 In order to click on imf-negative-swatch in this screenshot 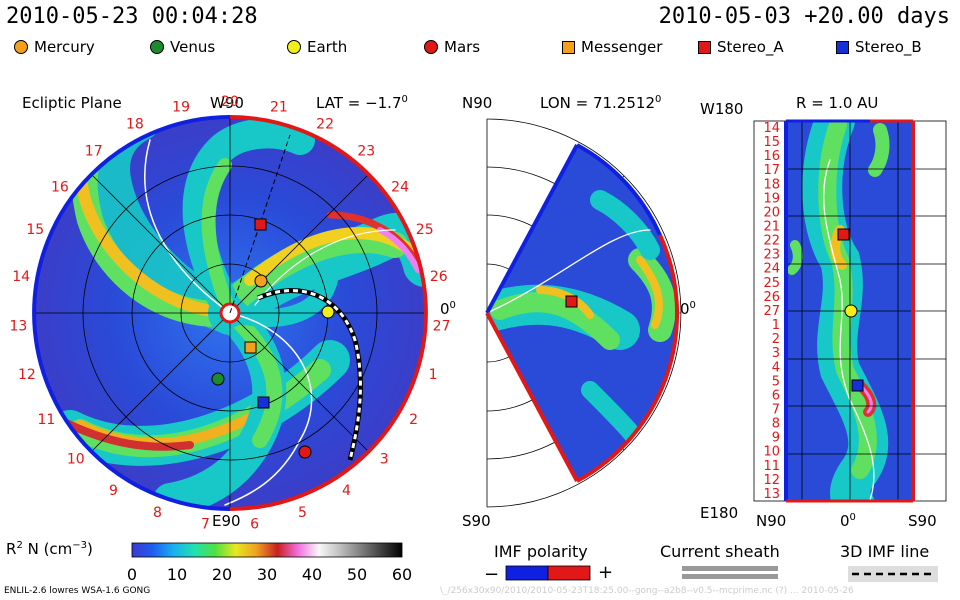, I will do `click(527, 573)`.